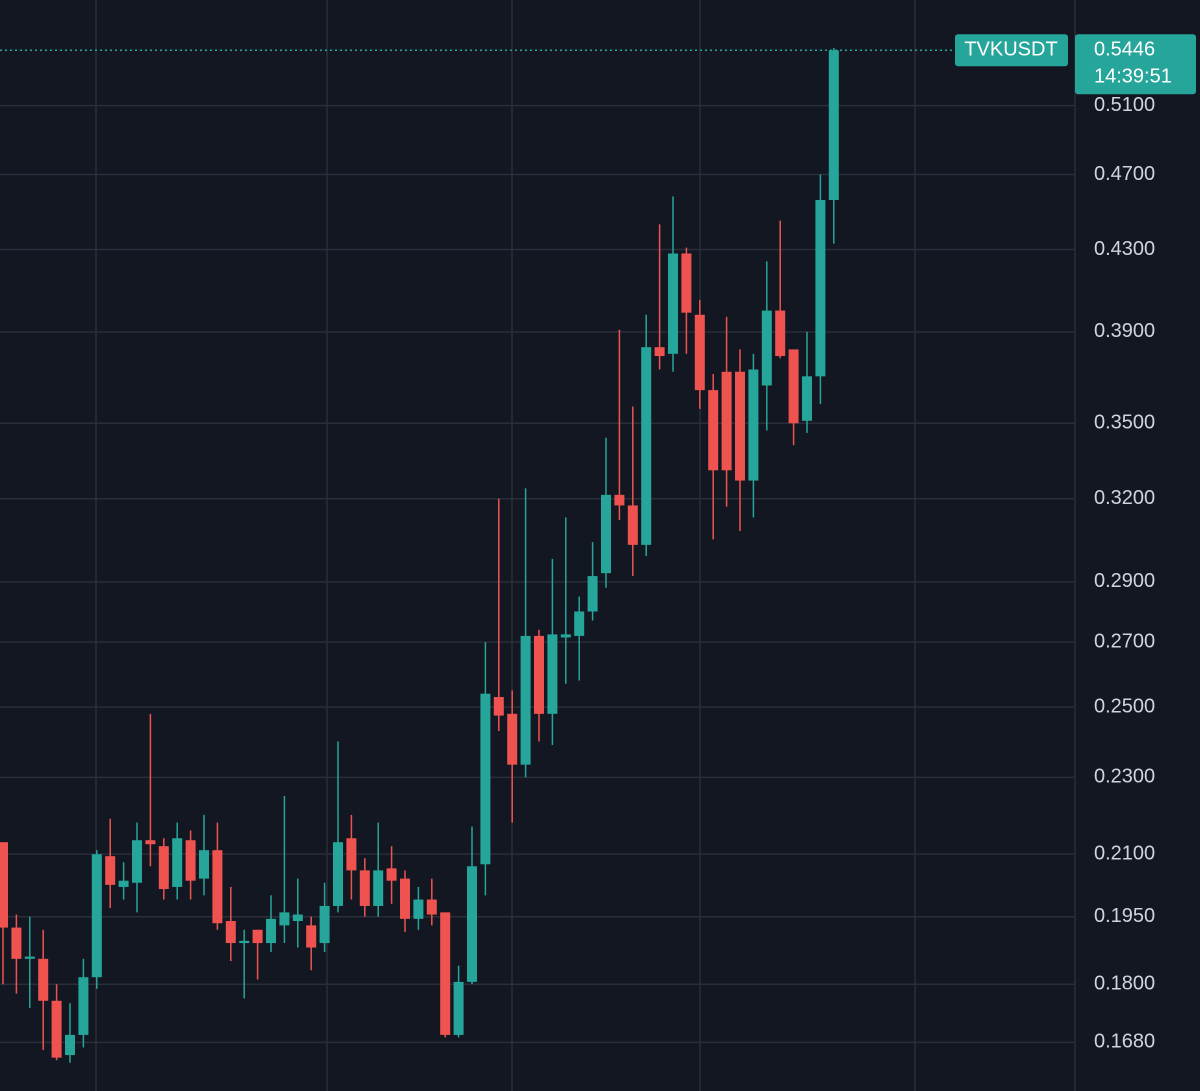  Describe the element at coordinates (1124, 853) in the screenshot. I see `y-tick-label: 0.2100` at that location.